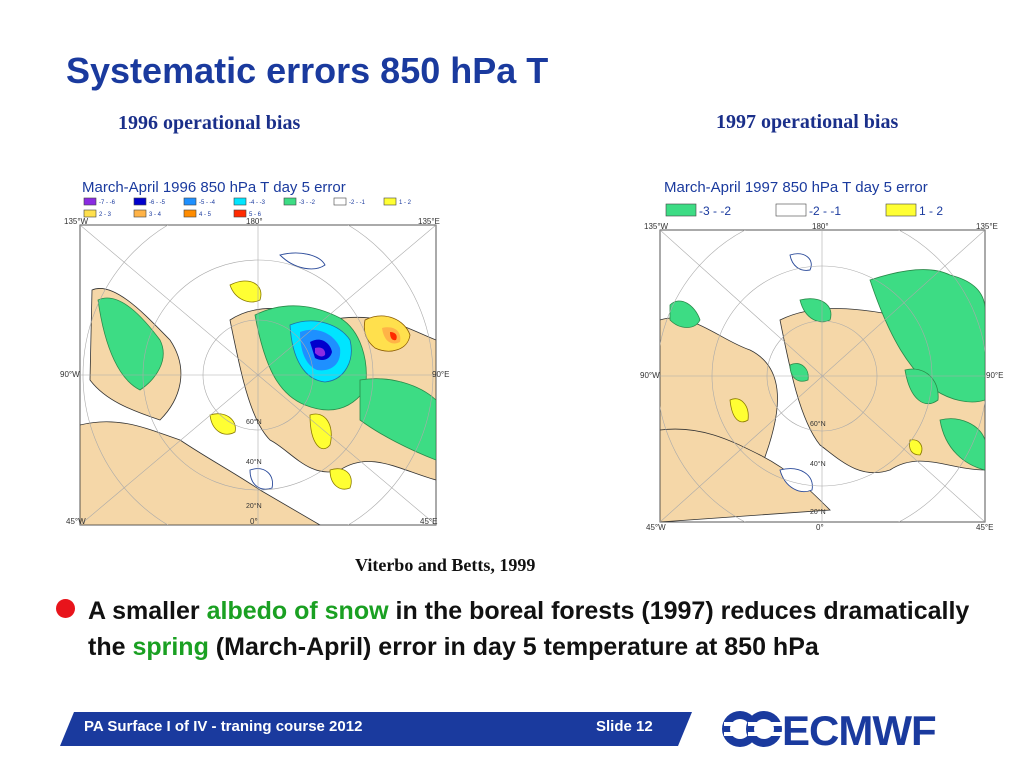 The height and width of the screenshot is (768, 1024). Describe the element at coordinates (656, 226) in the screenshot. I see `map-1997-label: 135°W` at that location.